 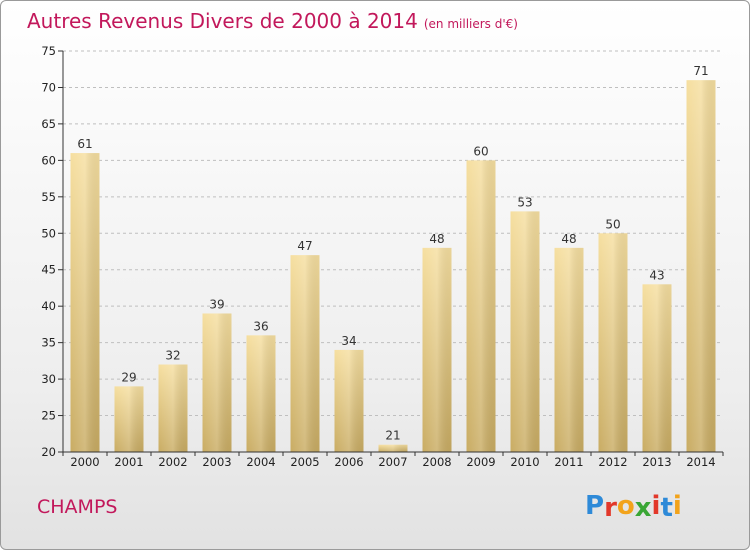 I want to click on proxiti-logo: Proxiti, so click(x=633, y=507).